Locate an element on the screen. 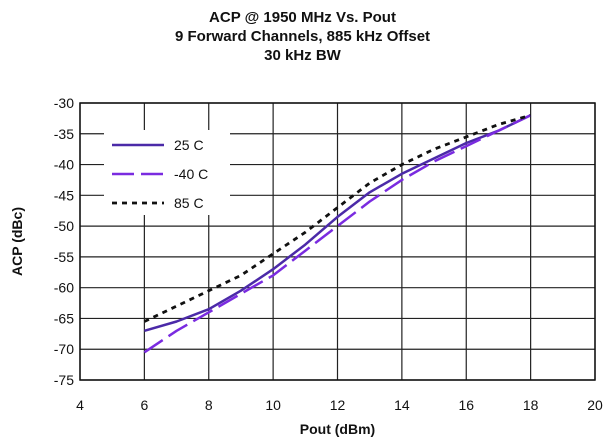 The width and height of the screenshot is (605, 442). y-tick-label: -50 is located at coordinates (64, 226).